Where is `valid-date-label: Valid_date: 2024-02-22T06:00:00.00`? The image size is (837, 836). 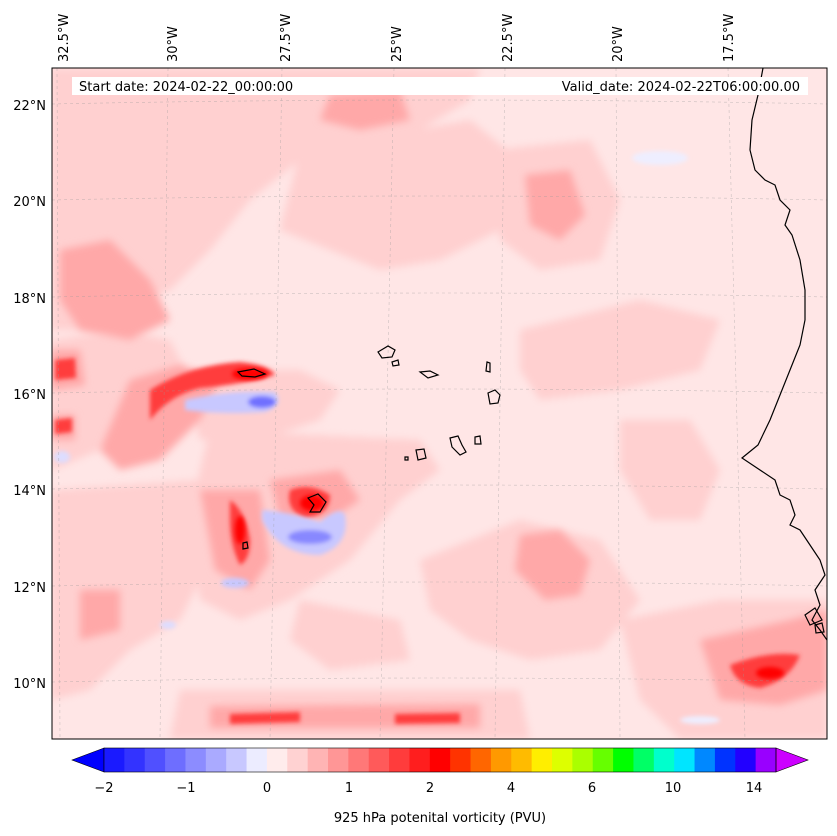 valid-date-label: Valid_date: 2024-02-22T06:00:00.00 is located at coordinates (681, 87).